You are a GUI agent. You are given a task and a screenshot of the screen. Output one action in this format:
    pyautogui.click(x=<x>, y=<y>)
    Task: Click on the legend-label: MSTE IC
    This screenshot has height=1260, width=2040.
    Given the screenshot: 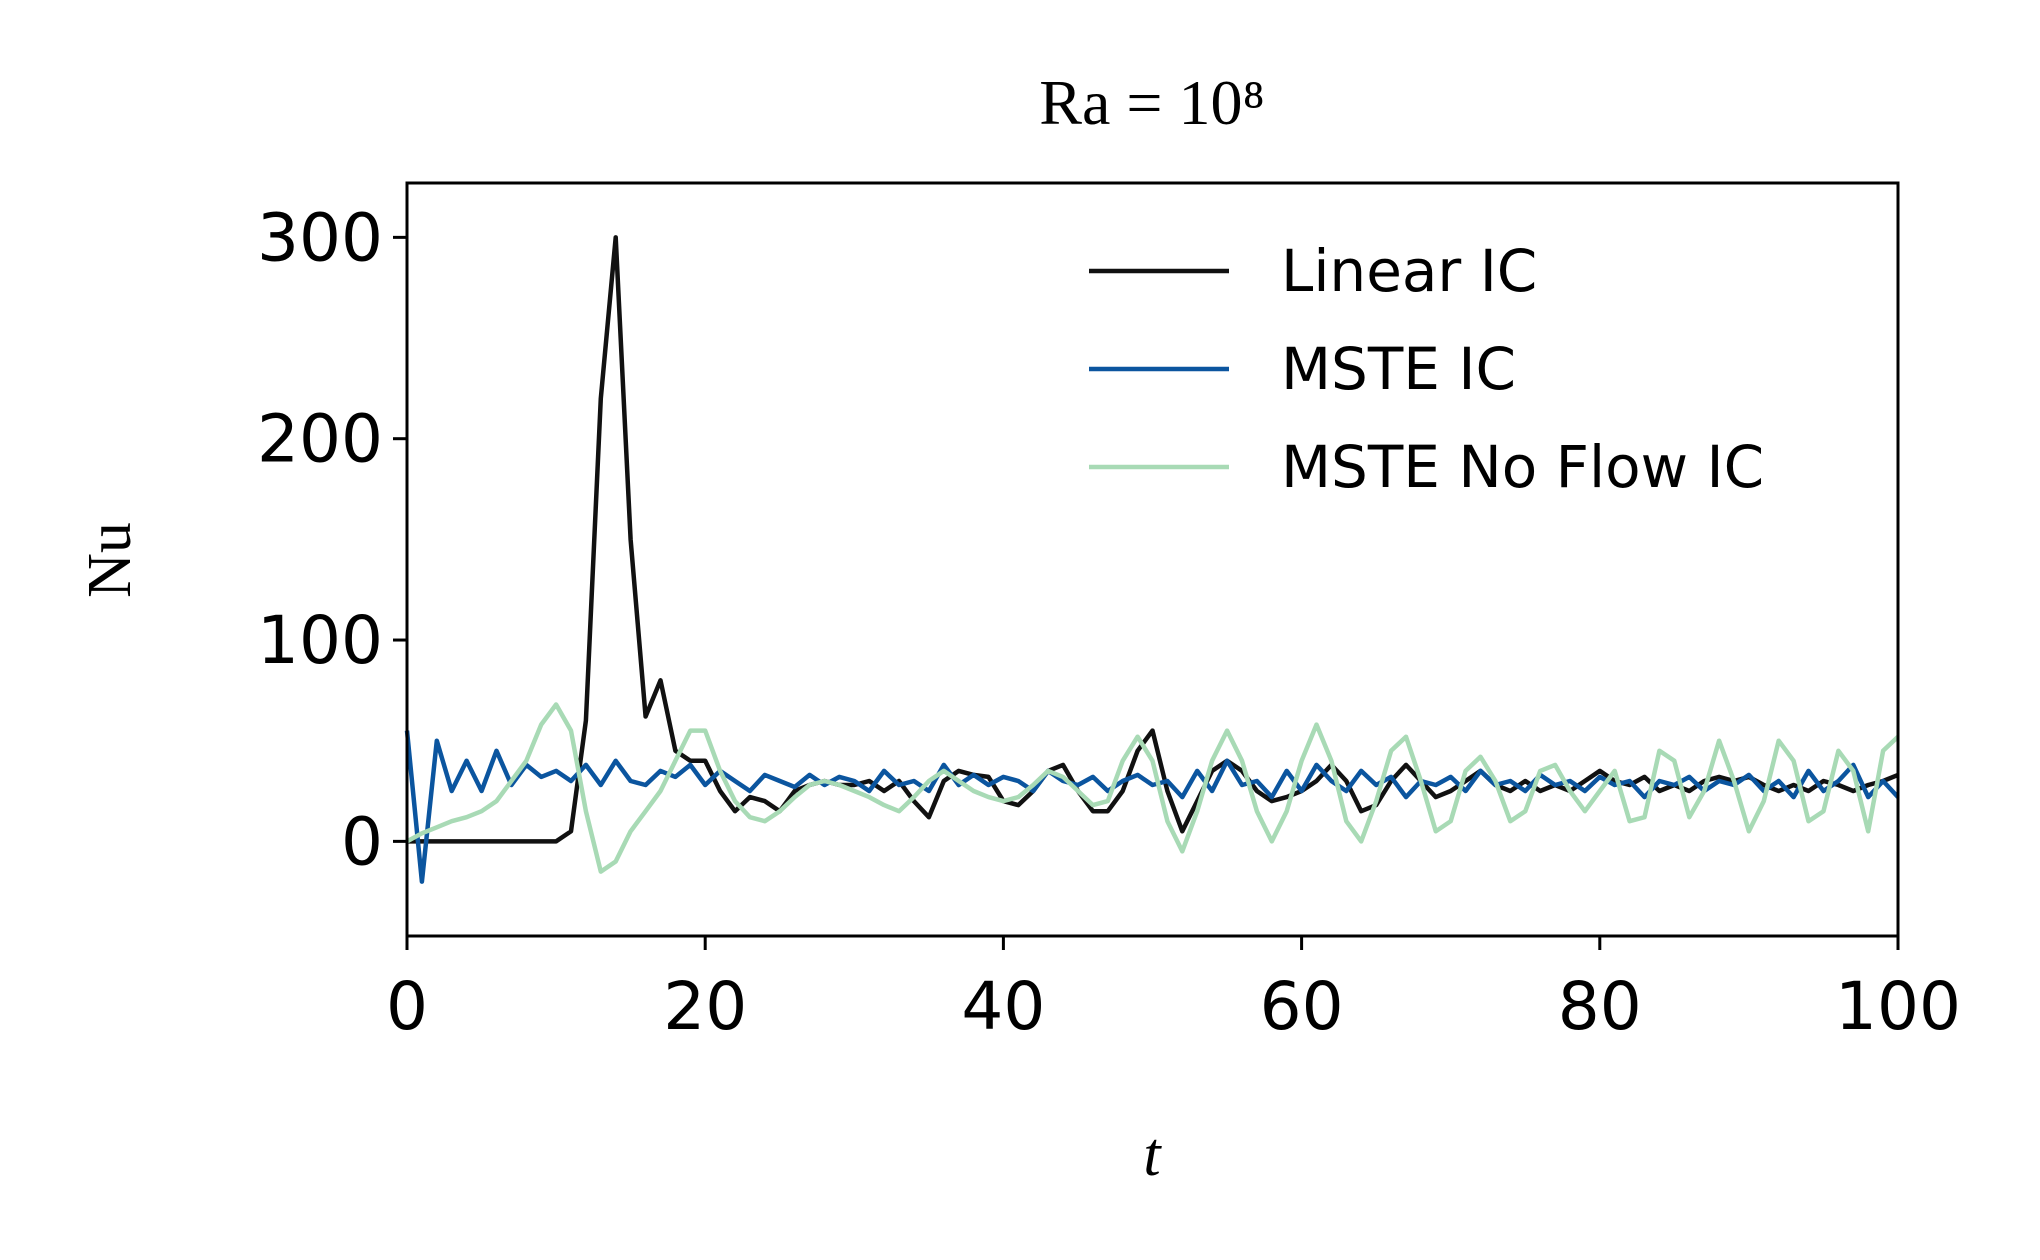 What is the action you would take?
    pyautogui.click(x=1398, y=369)
    